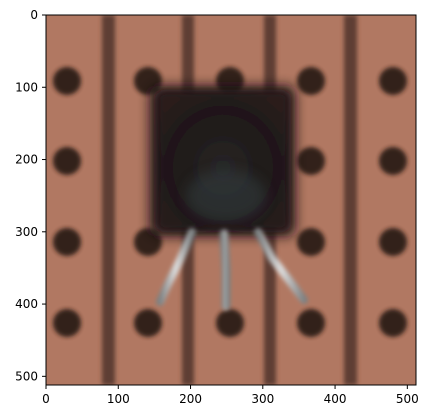 Image resolution: width=430 pixels, height=418 pixels. Describe the element at coordinates (30, 195) in the screenshot. I see `y-axis: 0 100 200 300 400 500` at that location.